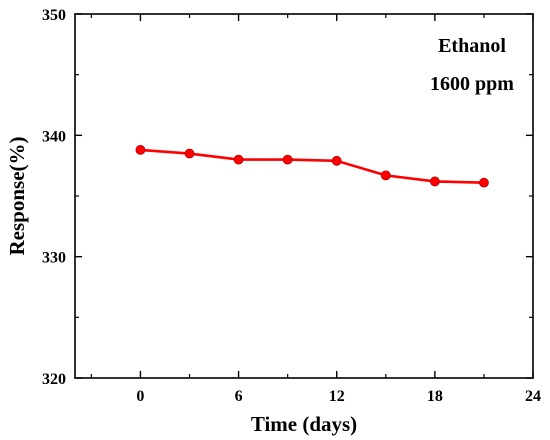 The height and width of the screenshot is (440, 550). I want to click on series-group, so click(312, 166).